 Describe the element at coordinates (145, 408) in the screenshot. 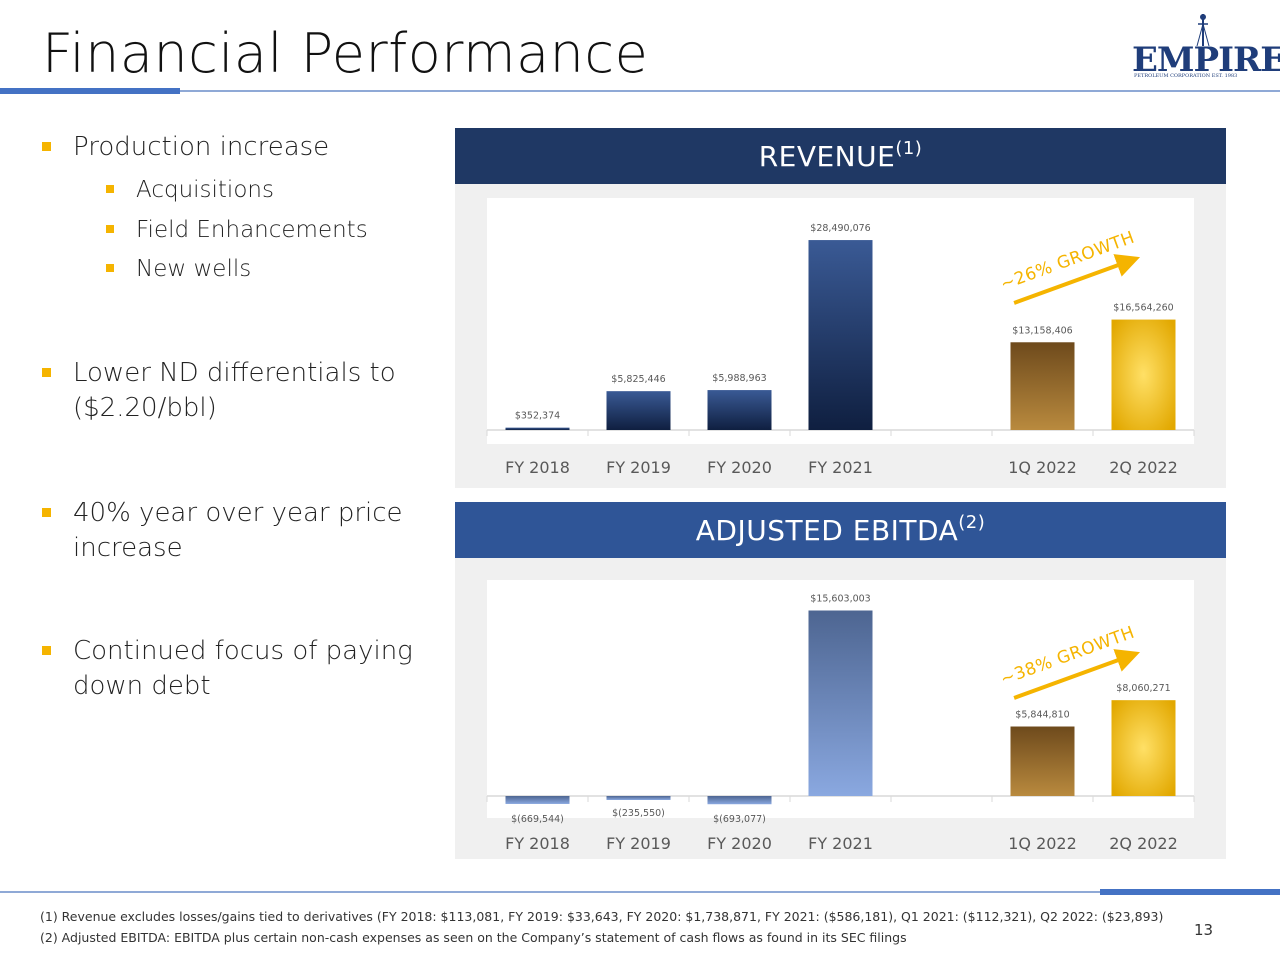

I see `bullet-line: ($2.20/bbl)` at that location.